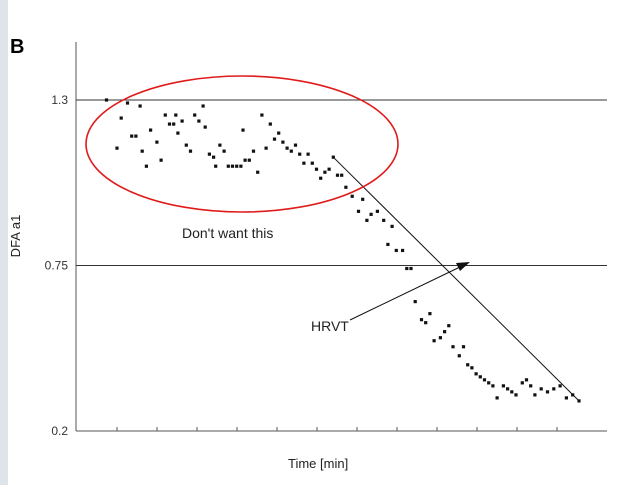 The height and width of the screenshot is (485, 640). I want to click on highlight-ellipse, so click(242, 144).